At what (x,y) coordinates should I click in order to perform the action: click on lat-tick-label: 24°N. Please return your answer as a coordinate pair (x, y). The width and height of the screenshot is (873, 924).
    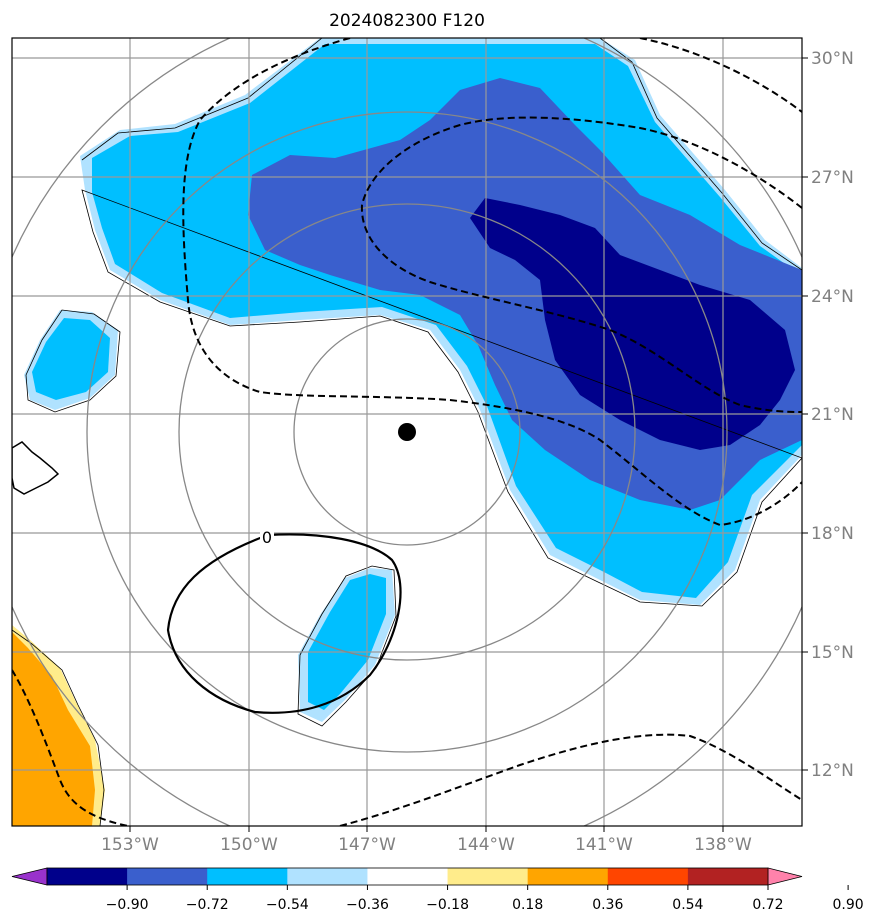
    Looking at the image, I should click on (832, 297).